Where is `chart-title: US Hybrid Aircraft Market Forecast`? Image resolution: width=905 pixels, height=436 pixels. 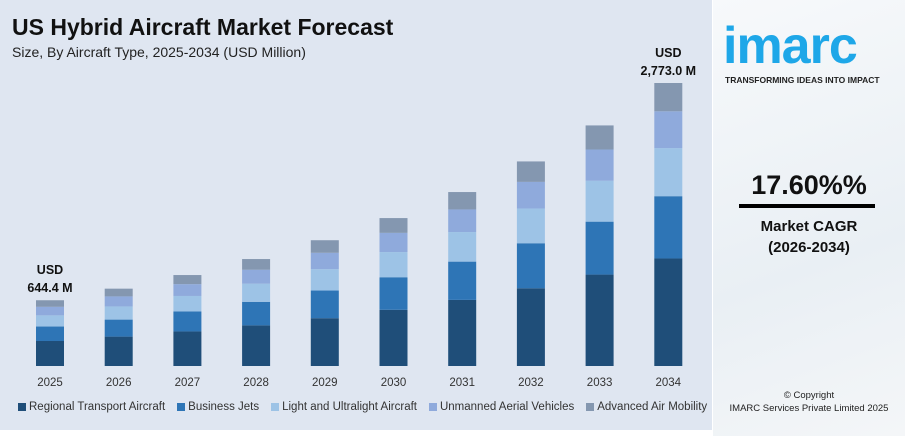
chart-title: US Hybrid Aircraft Market Forecast is located at coordinates (203, 27).